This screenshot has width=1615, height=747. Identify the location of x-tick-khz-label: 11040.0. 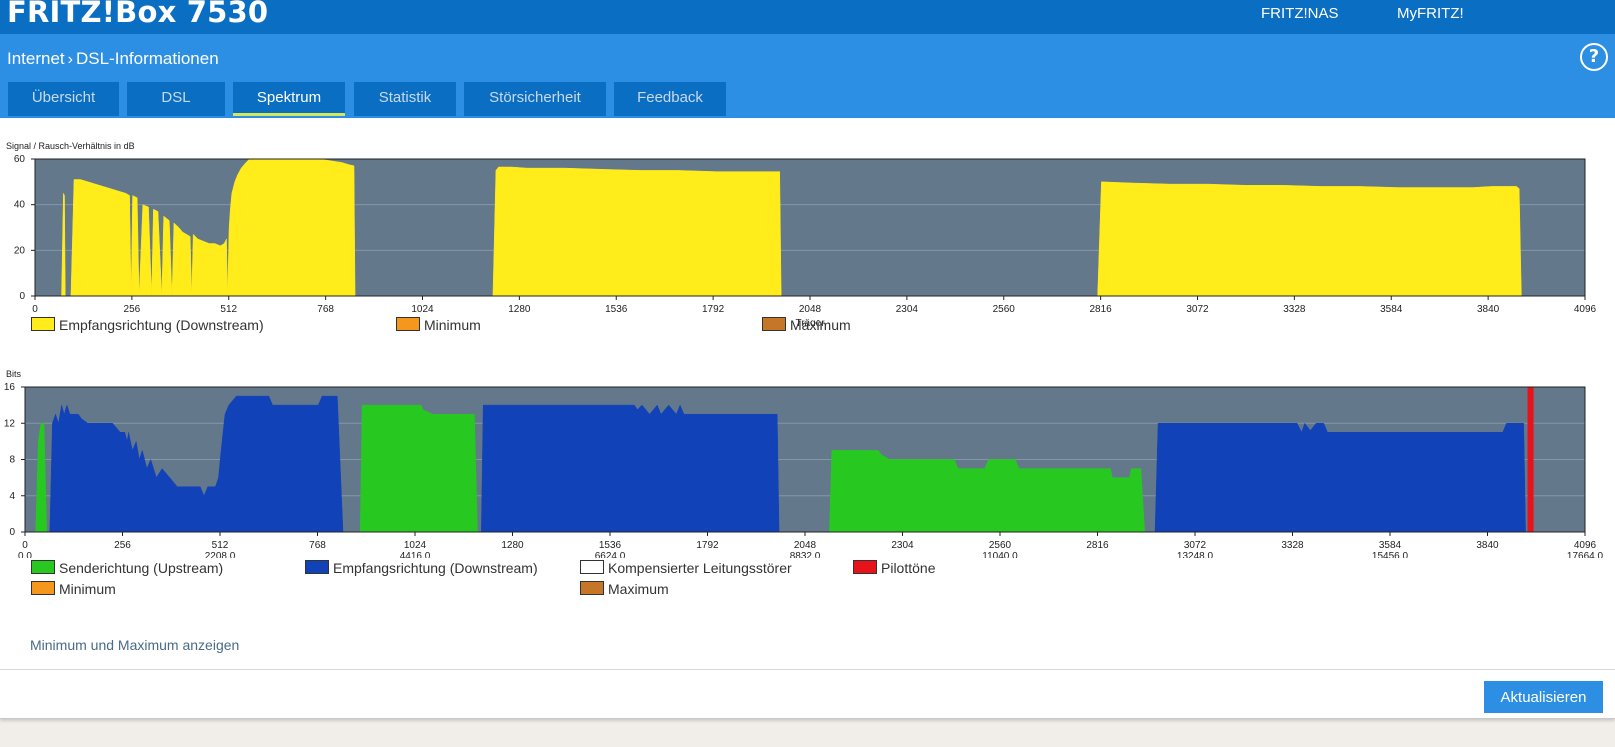
(1000, 554).